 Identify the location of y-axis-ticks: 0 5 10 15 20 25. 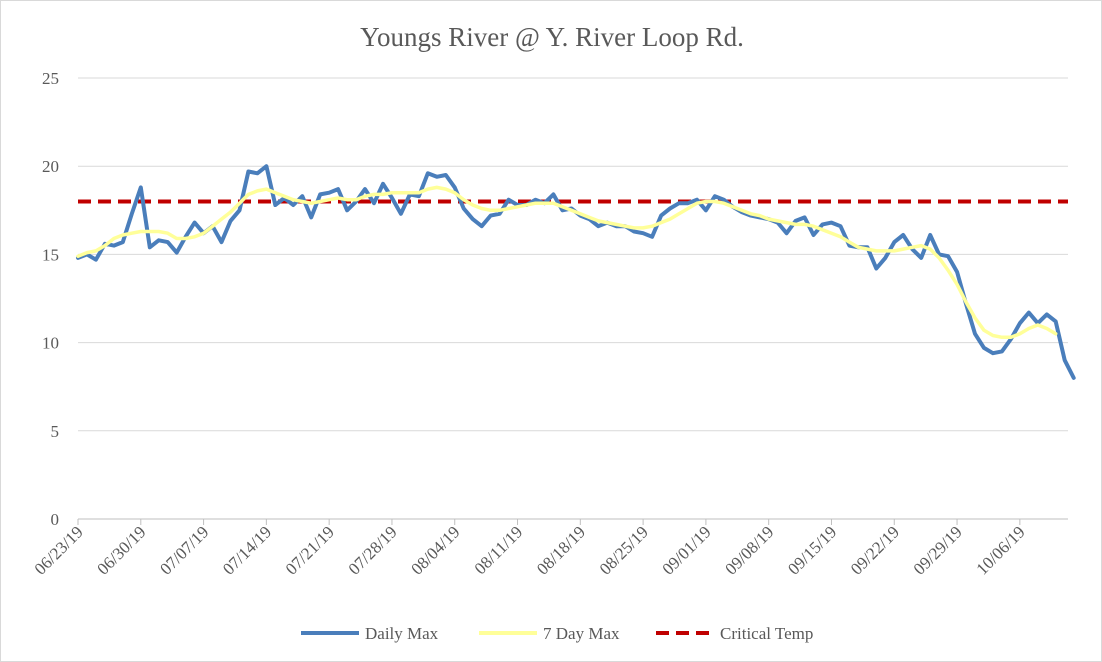
(50, 299).